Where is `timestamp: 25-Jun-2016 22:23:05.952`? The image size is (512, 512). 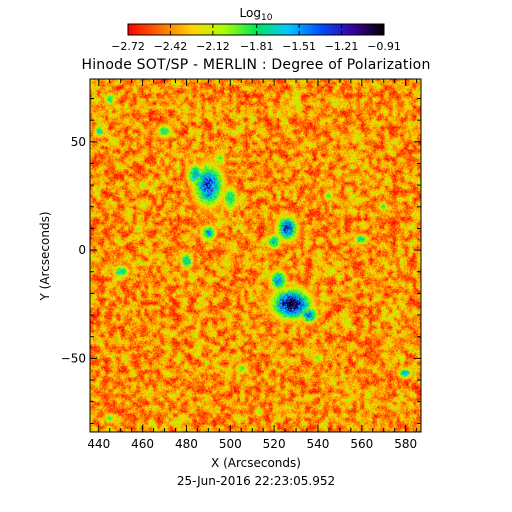
timestamp: 25-Jun-2016 22:23:05.952 is located at coordinates (256, 481).